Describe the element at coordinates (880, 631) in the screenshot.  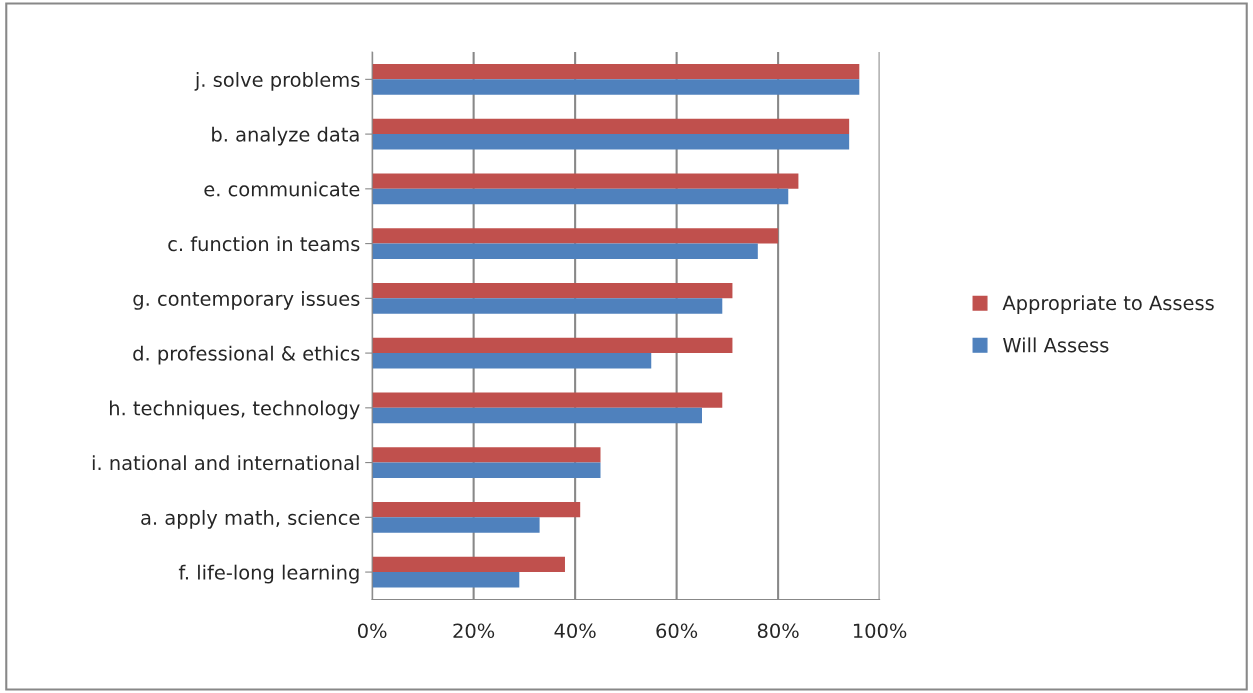
I see `x-tick-label: 100%` at that location.